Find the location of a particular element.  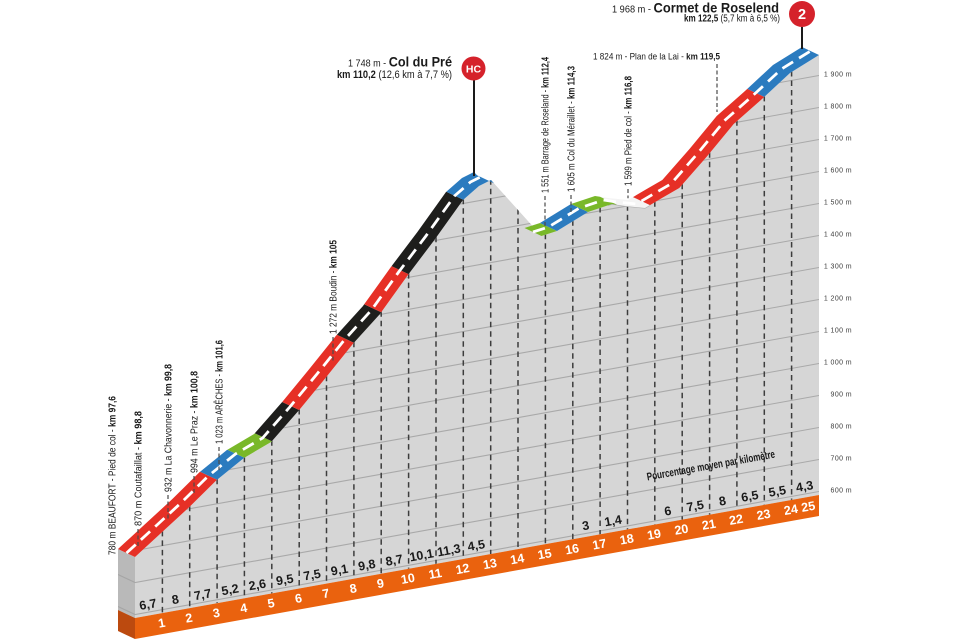

svg-text:1 824 m - Plan de la Lai - km: 1 824 m - Plan de la Lai - km 119,5 is located at coordinates (657, 57).